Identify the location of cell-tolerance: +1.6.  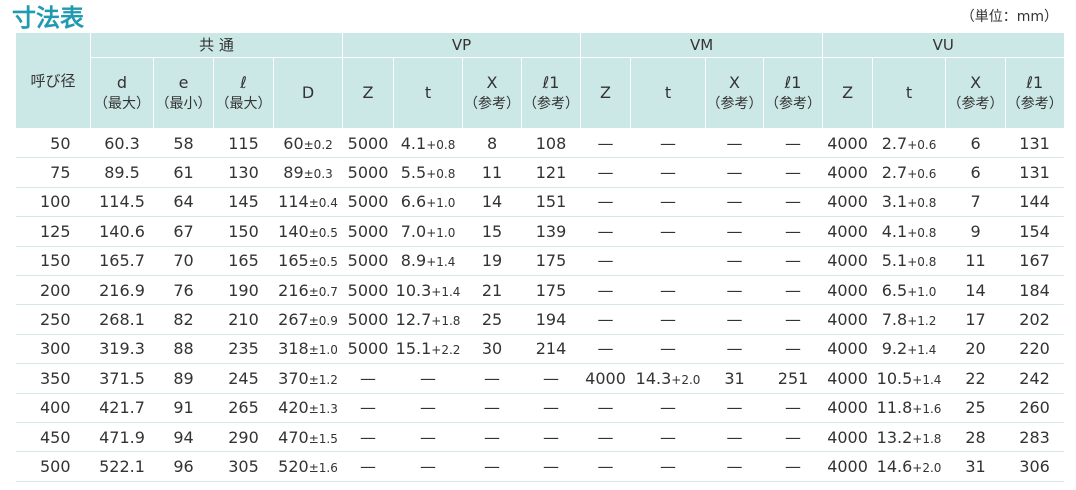
(927, 409).